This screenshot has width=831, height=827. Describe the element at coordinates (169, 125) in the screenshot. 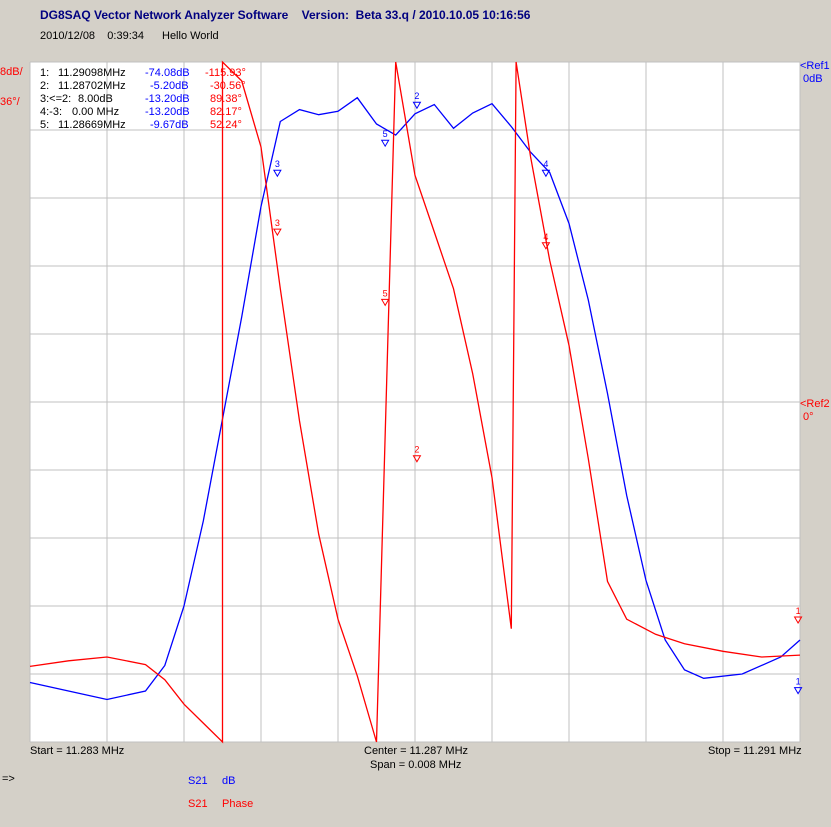

I see `marker-db: -9.67dB` at that location.